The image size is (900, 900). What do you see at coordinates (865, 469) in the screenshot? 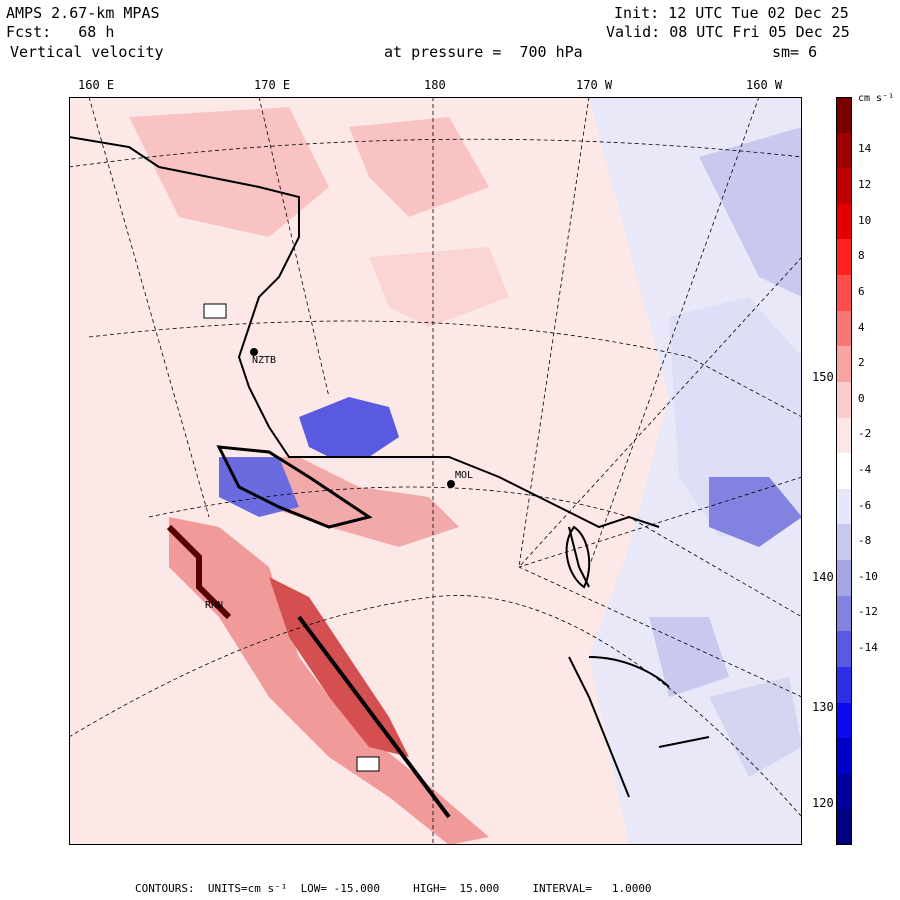
I see `colorbar-tick-label: -4` at bounding box center [865, 469].